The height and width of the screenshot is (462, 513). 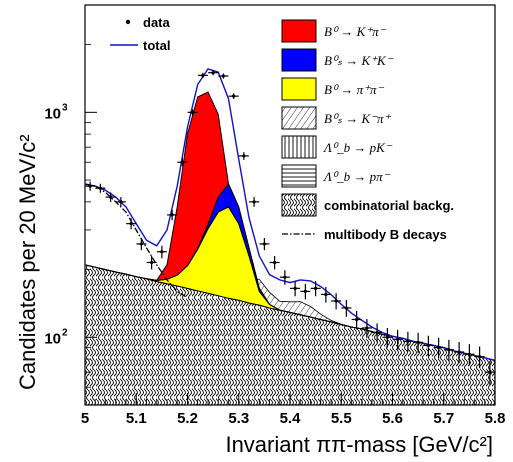 I want to click on legend-bskk: B⁰ₛ → K⁺K⁻, so click(x=337, y=60).